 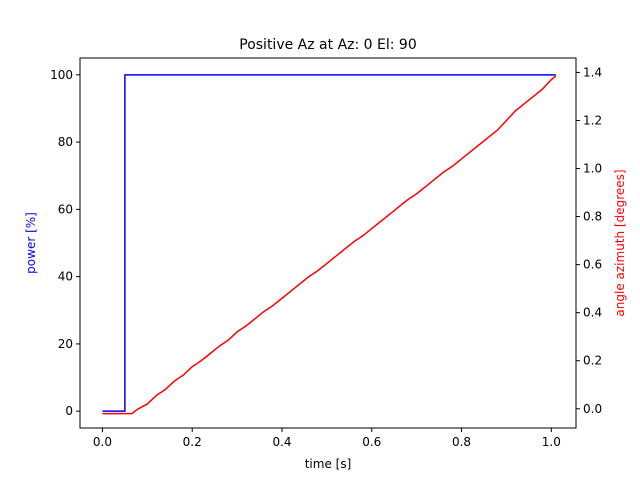 I want to click on y-left-tick-label: 0, so click(x=69, y=411).